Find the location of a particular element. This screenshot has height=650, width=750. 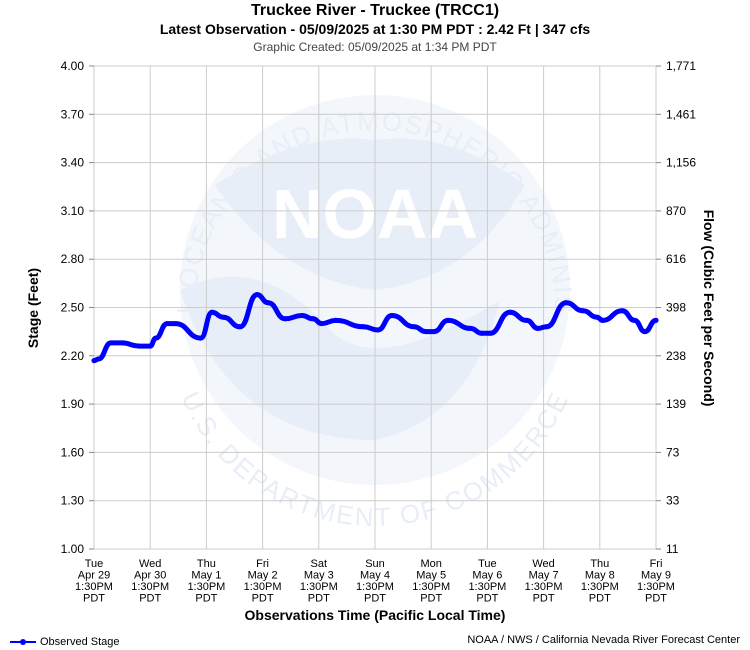

y2-tick-label: 1,771 is located at coordinates (681, 66).